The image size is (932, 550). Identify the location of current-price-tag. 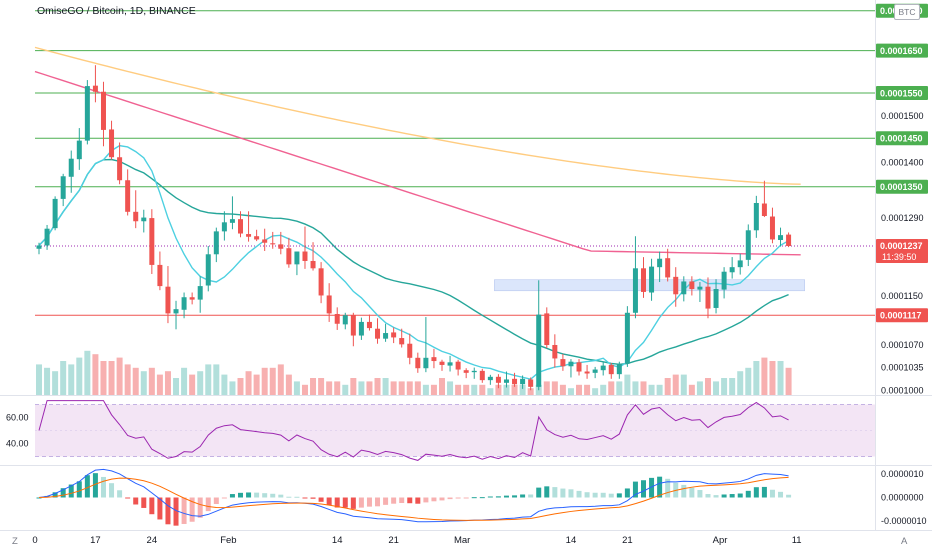
(902, 251).